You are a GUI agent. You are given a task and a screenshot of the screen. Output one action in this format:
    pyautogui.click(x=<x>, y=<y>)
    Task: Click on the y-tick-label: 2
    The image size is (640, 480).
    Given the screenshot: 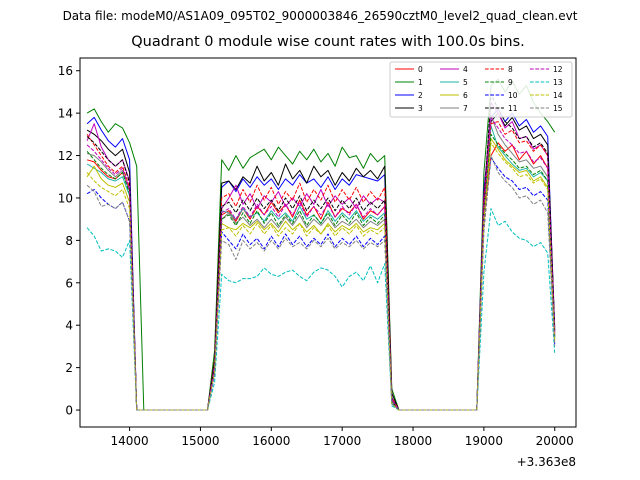 What is the action you would take?
    pyautogui.click(x=69, y=368)
    